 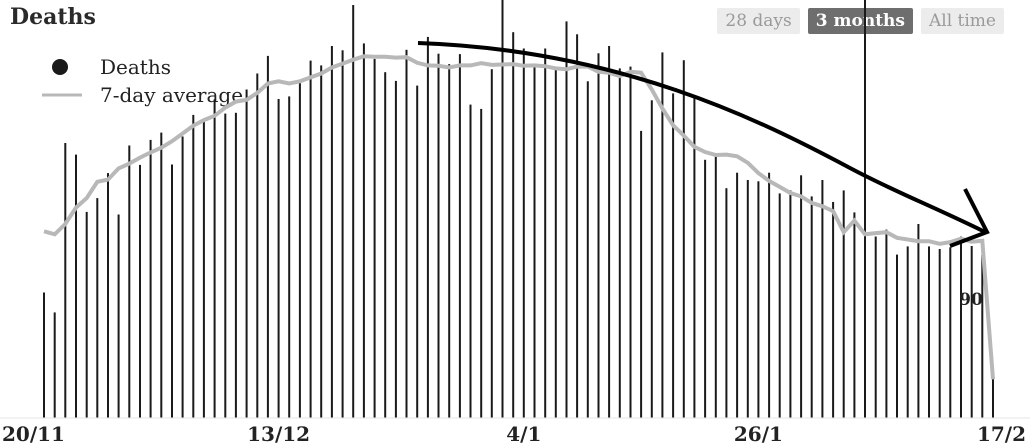 What do you see at coordinates (971, 300) in the screenshot?
I see `latest-value-label: 90` at bounding box center [971, 300].